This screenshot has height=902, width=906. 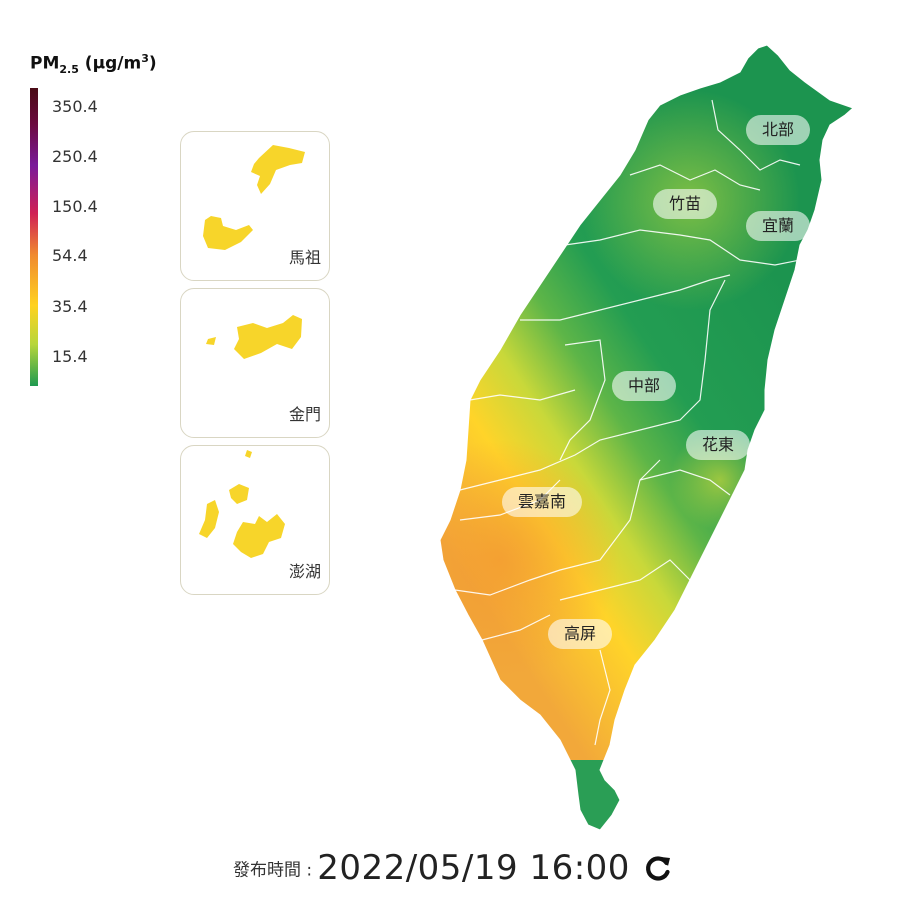 What do you see at coordinates (75, 106) in the screenshot?
I see `legend-tick: 350.4` at bounding box center [75, 106].